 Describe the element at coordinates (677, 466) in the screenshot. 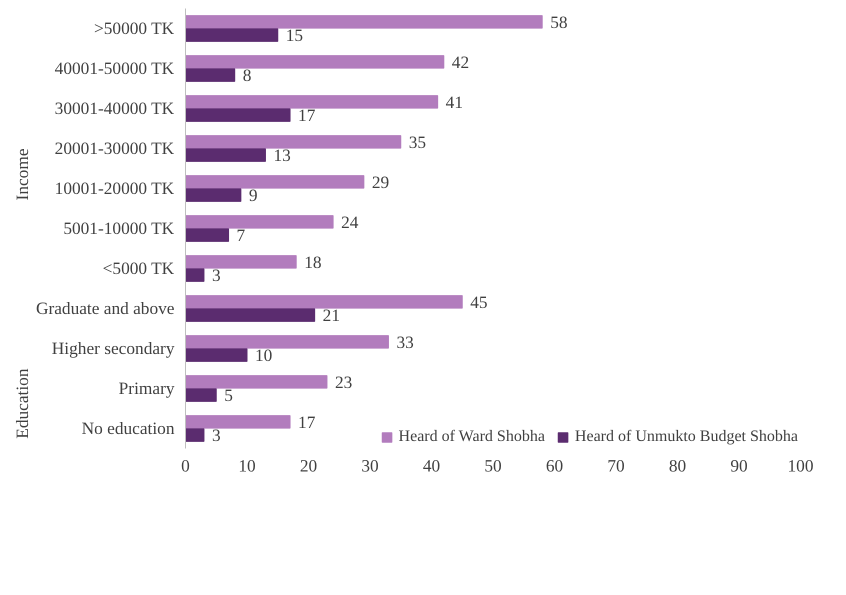

I see `x-tick-label: 80` at that location.